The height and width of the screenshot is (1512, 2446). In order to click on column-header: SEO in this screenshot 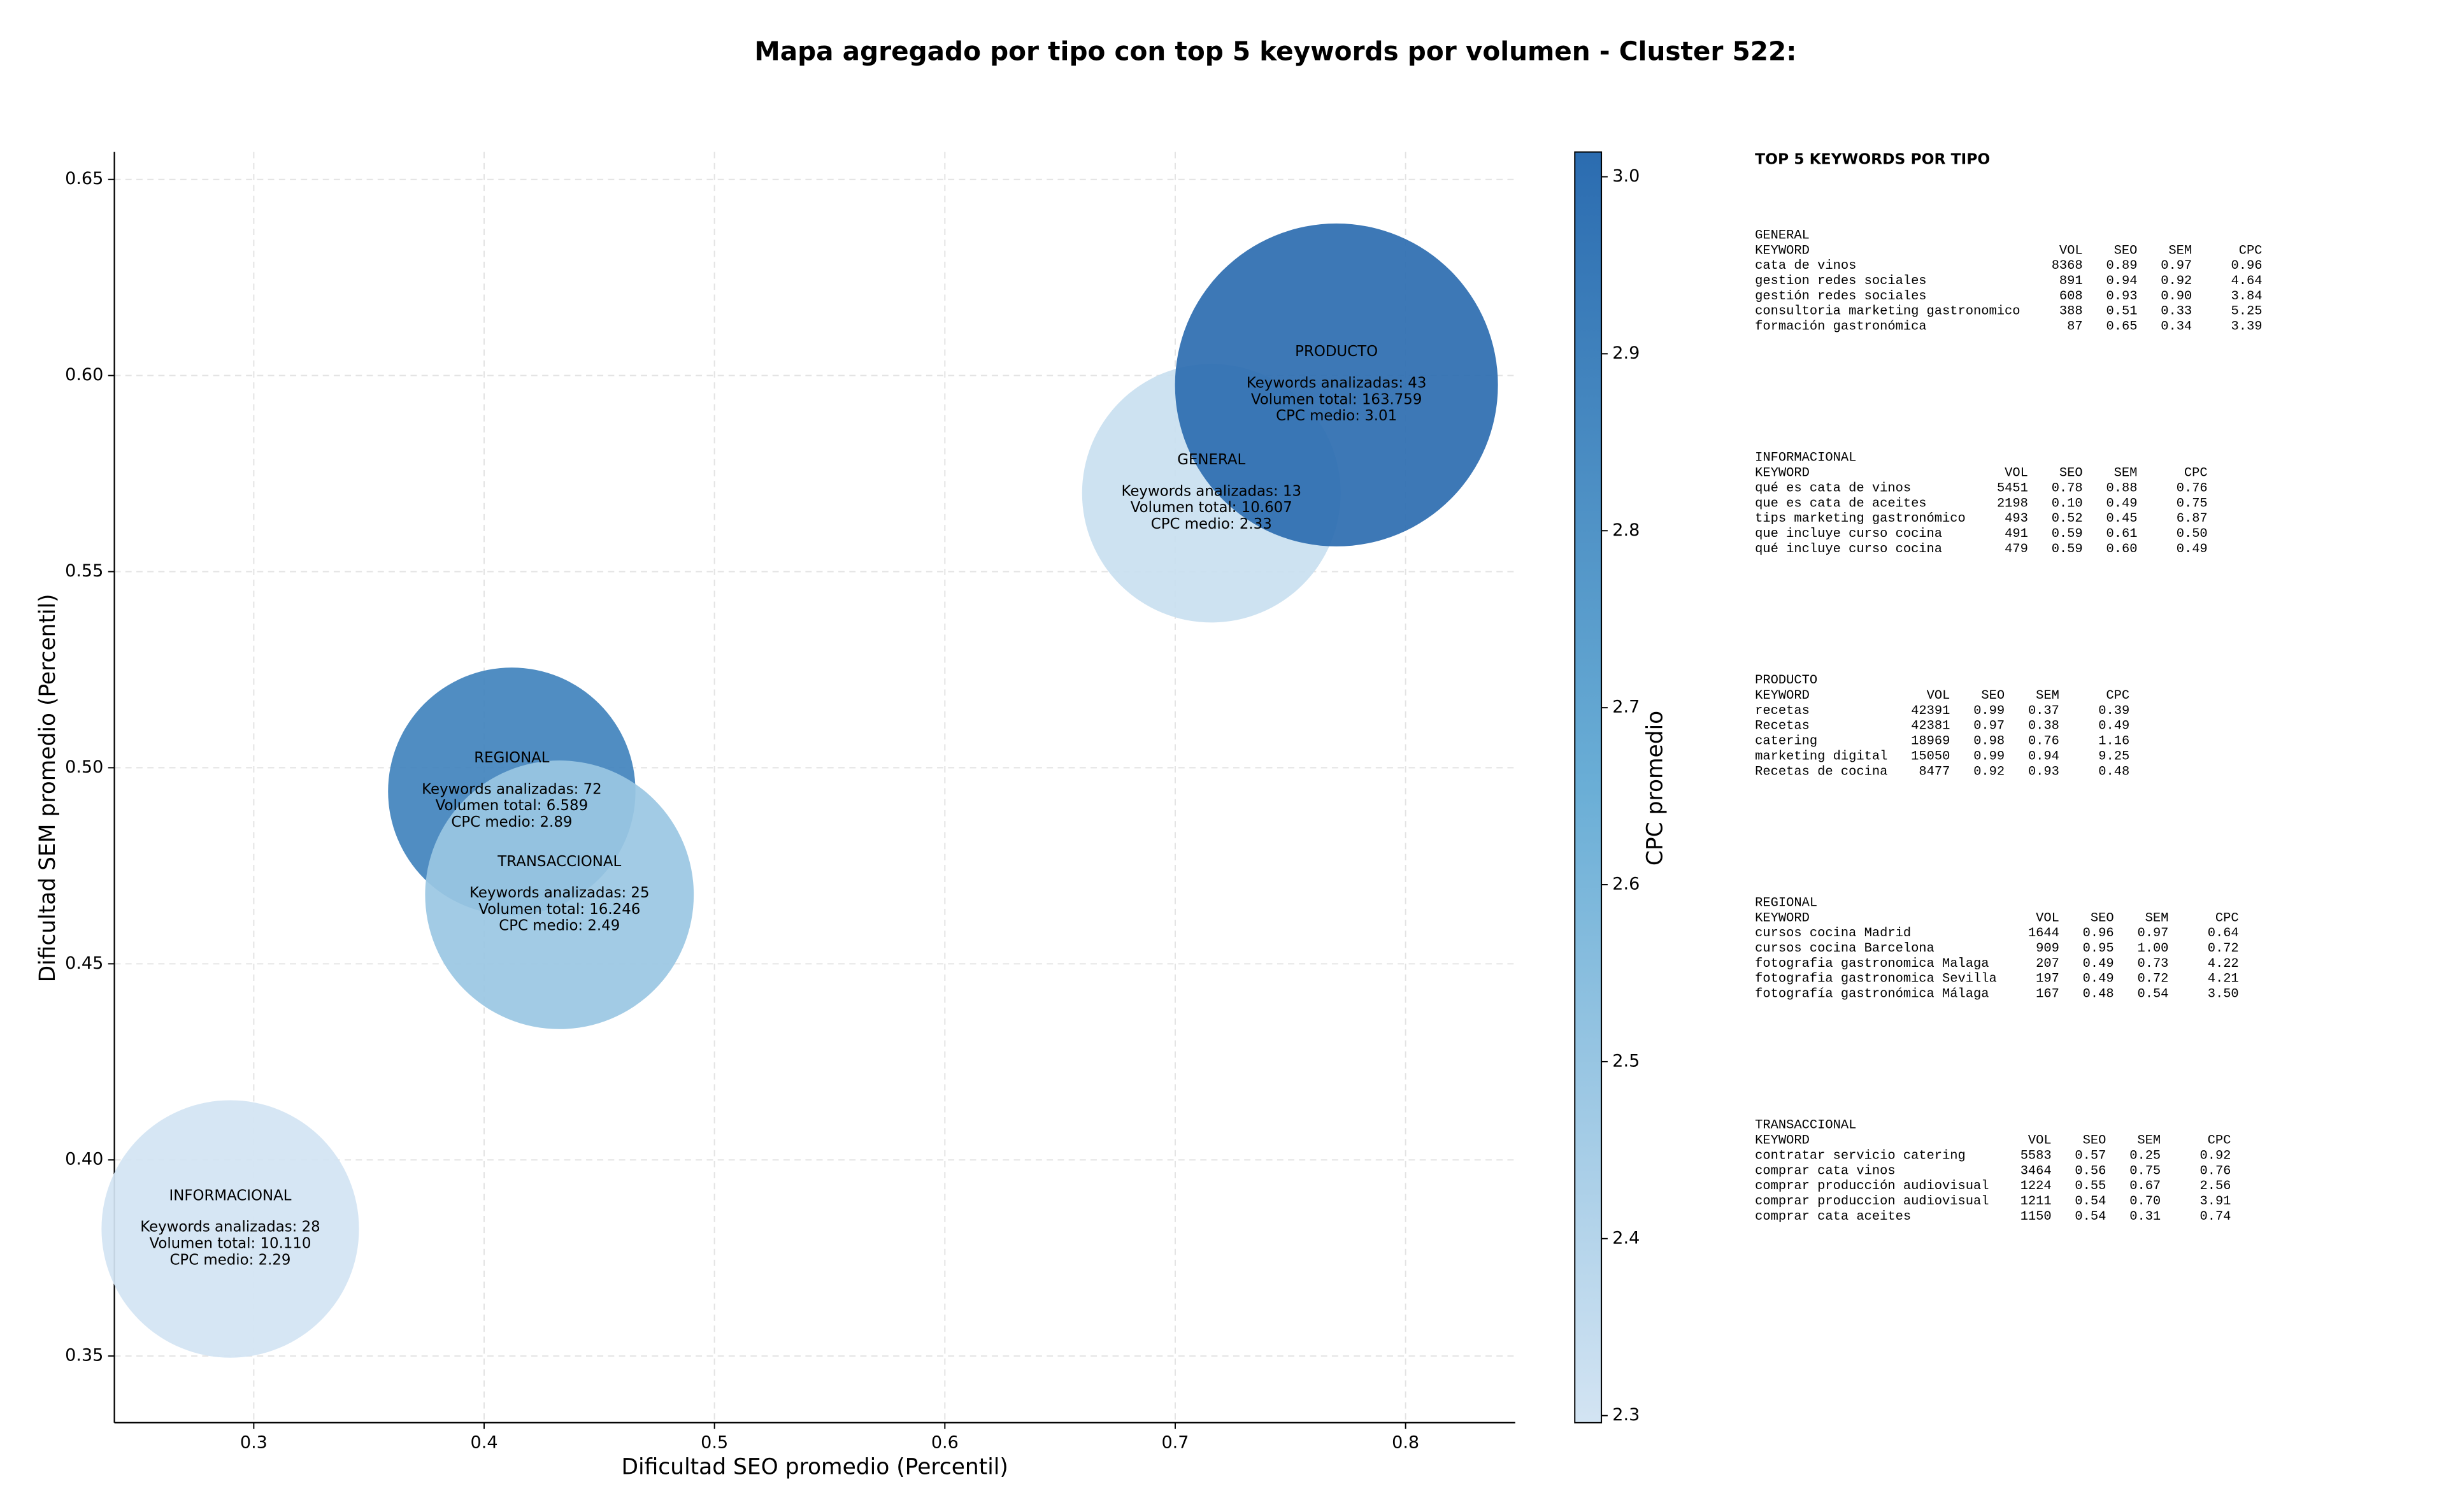, I will do `click(2126, 250)`.